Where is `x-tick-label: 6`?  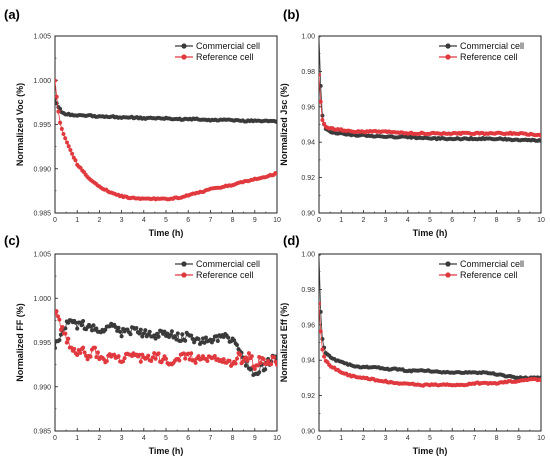 x-tick-label: 6 is located at coordinates (452, 220).